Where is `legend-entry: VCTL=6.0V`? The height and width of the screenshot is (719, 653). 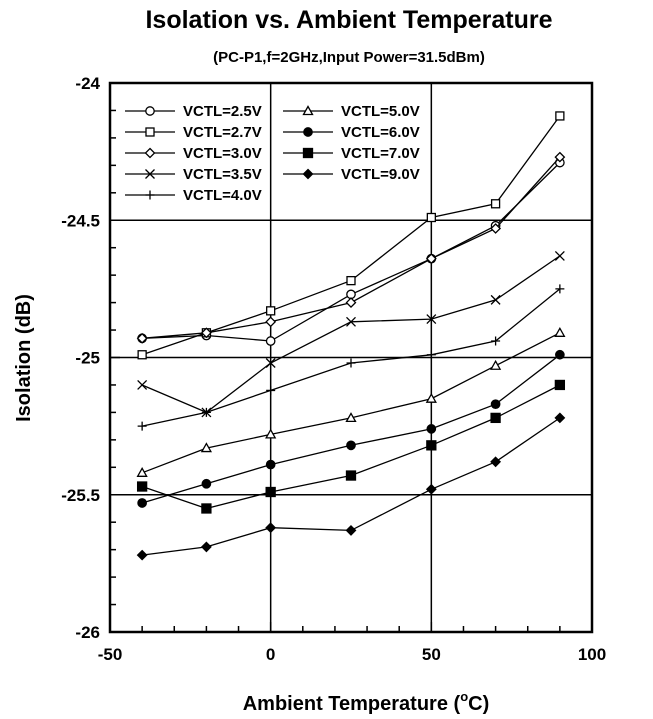
legend-entry: VCTL=6.0V is located at coordinates (351, 132).